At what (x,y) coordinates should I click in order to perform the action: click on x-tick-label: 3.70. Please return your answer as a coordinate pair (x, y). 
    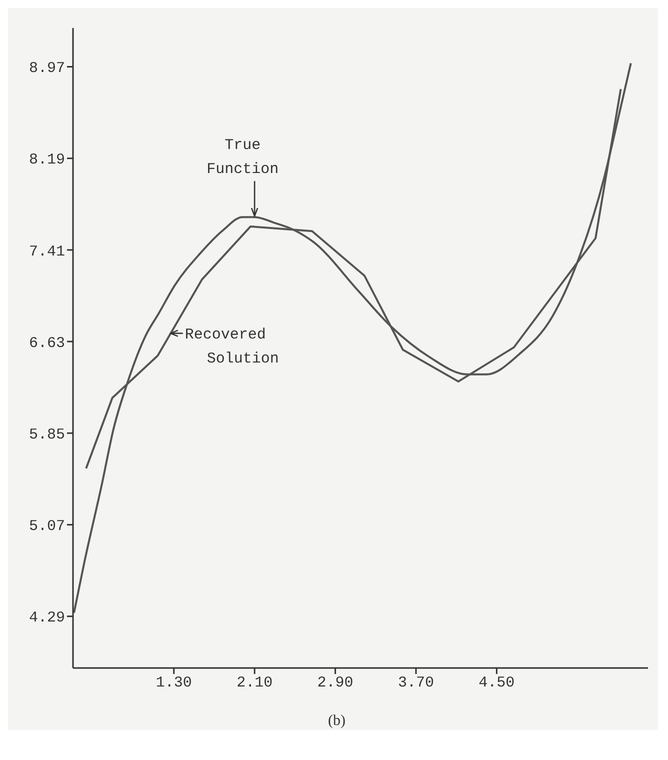
    Looking at the image, I should click on (416, 683).